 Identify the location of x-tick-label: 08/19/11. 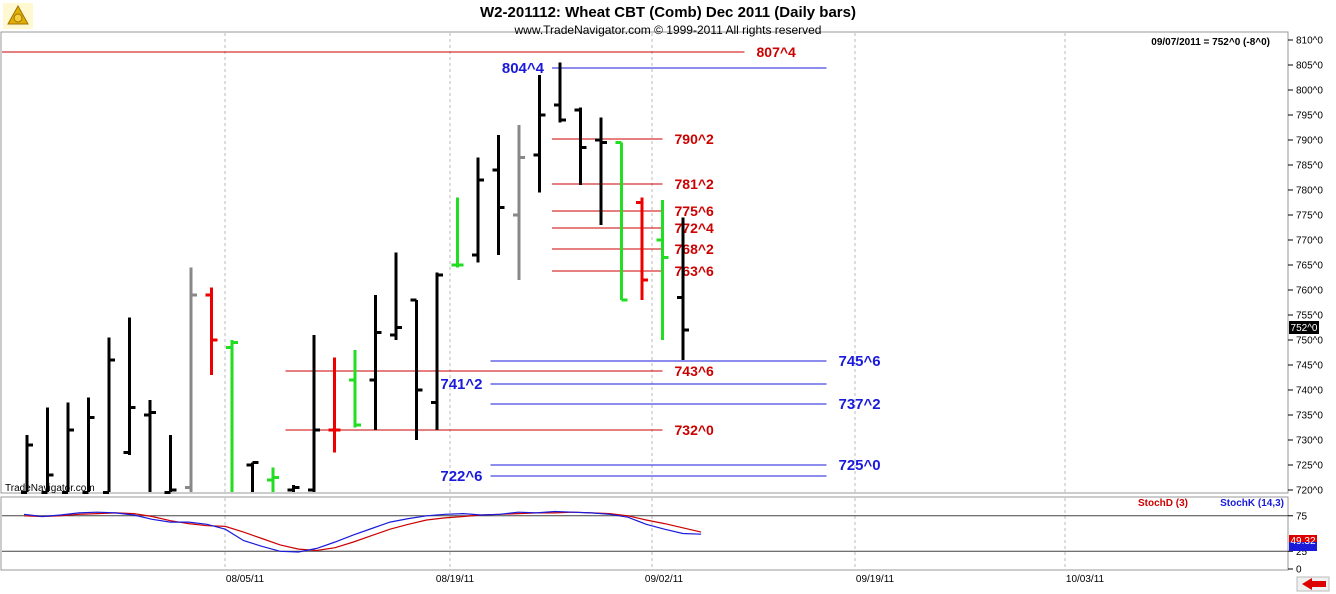
(455, 579).